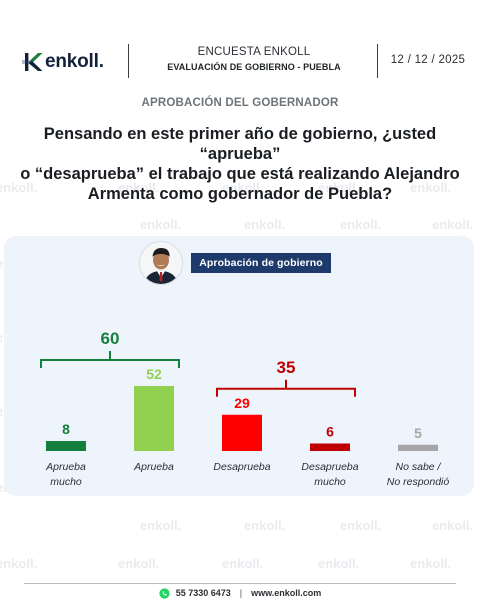 This screenshot has height=600, width=480. I want to click on footer-phone: 55 7330 6473, so click(203, 593).